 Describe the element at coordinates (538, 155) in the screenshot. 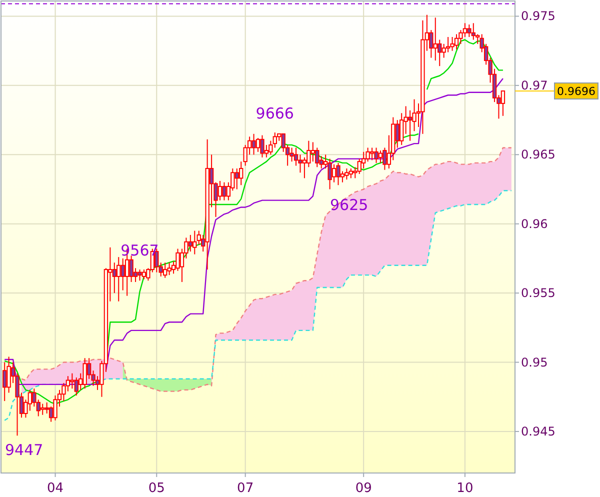

I see `y-tick-label: 0.965` at that location.